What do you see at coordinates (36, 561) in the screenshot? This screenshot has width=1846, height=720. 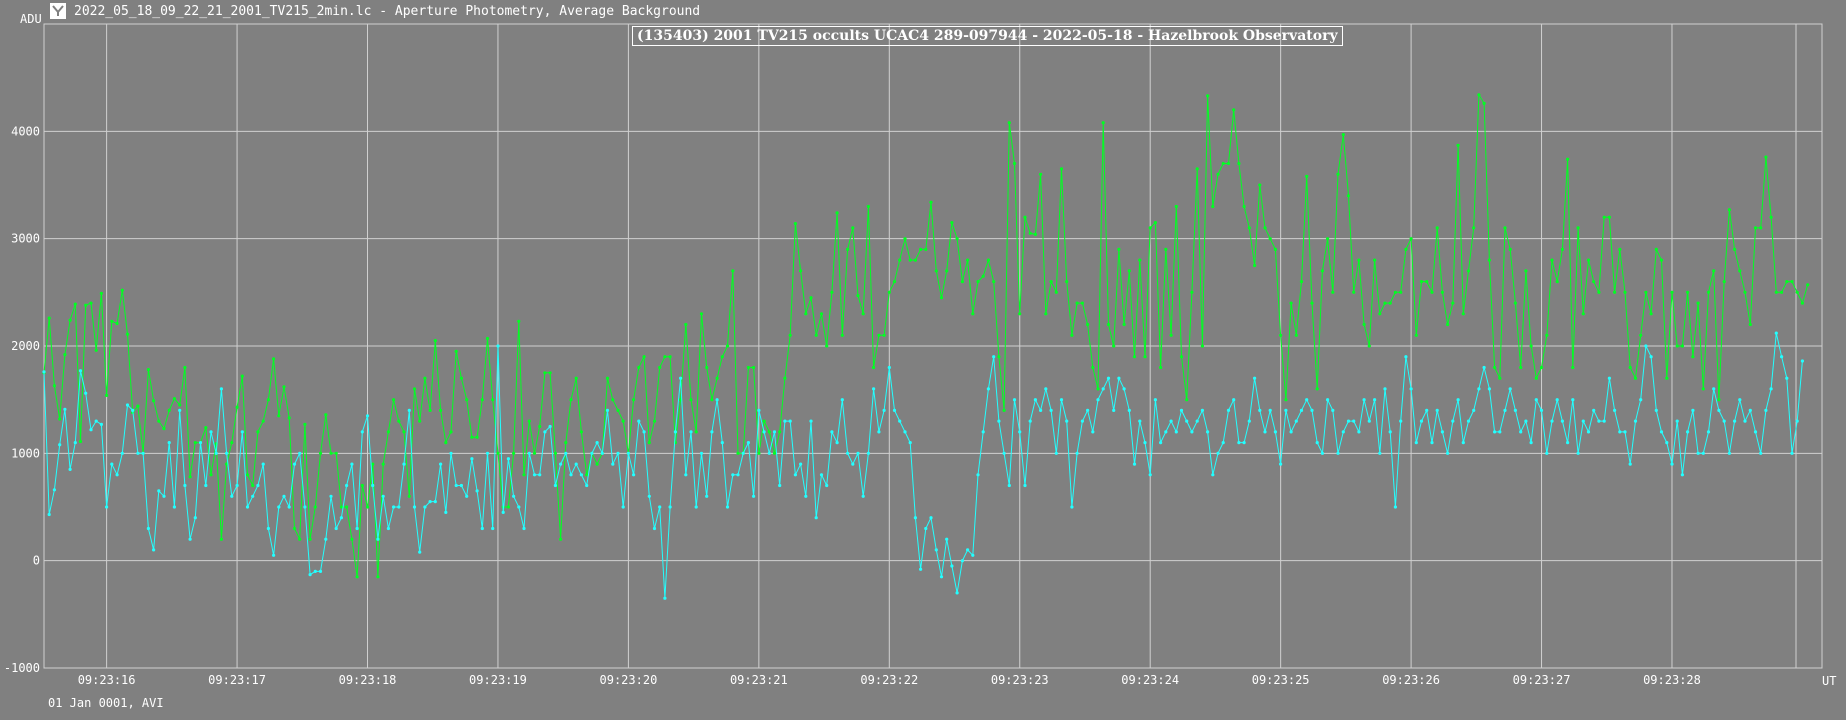 I see `y-tick-label: 0` at bounding box center [36, 561].